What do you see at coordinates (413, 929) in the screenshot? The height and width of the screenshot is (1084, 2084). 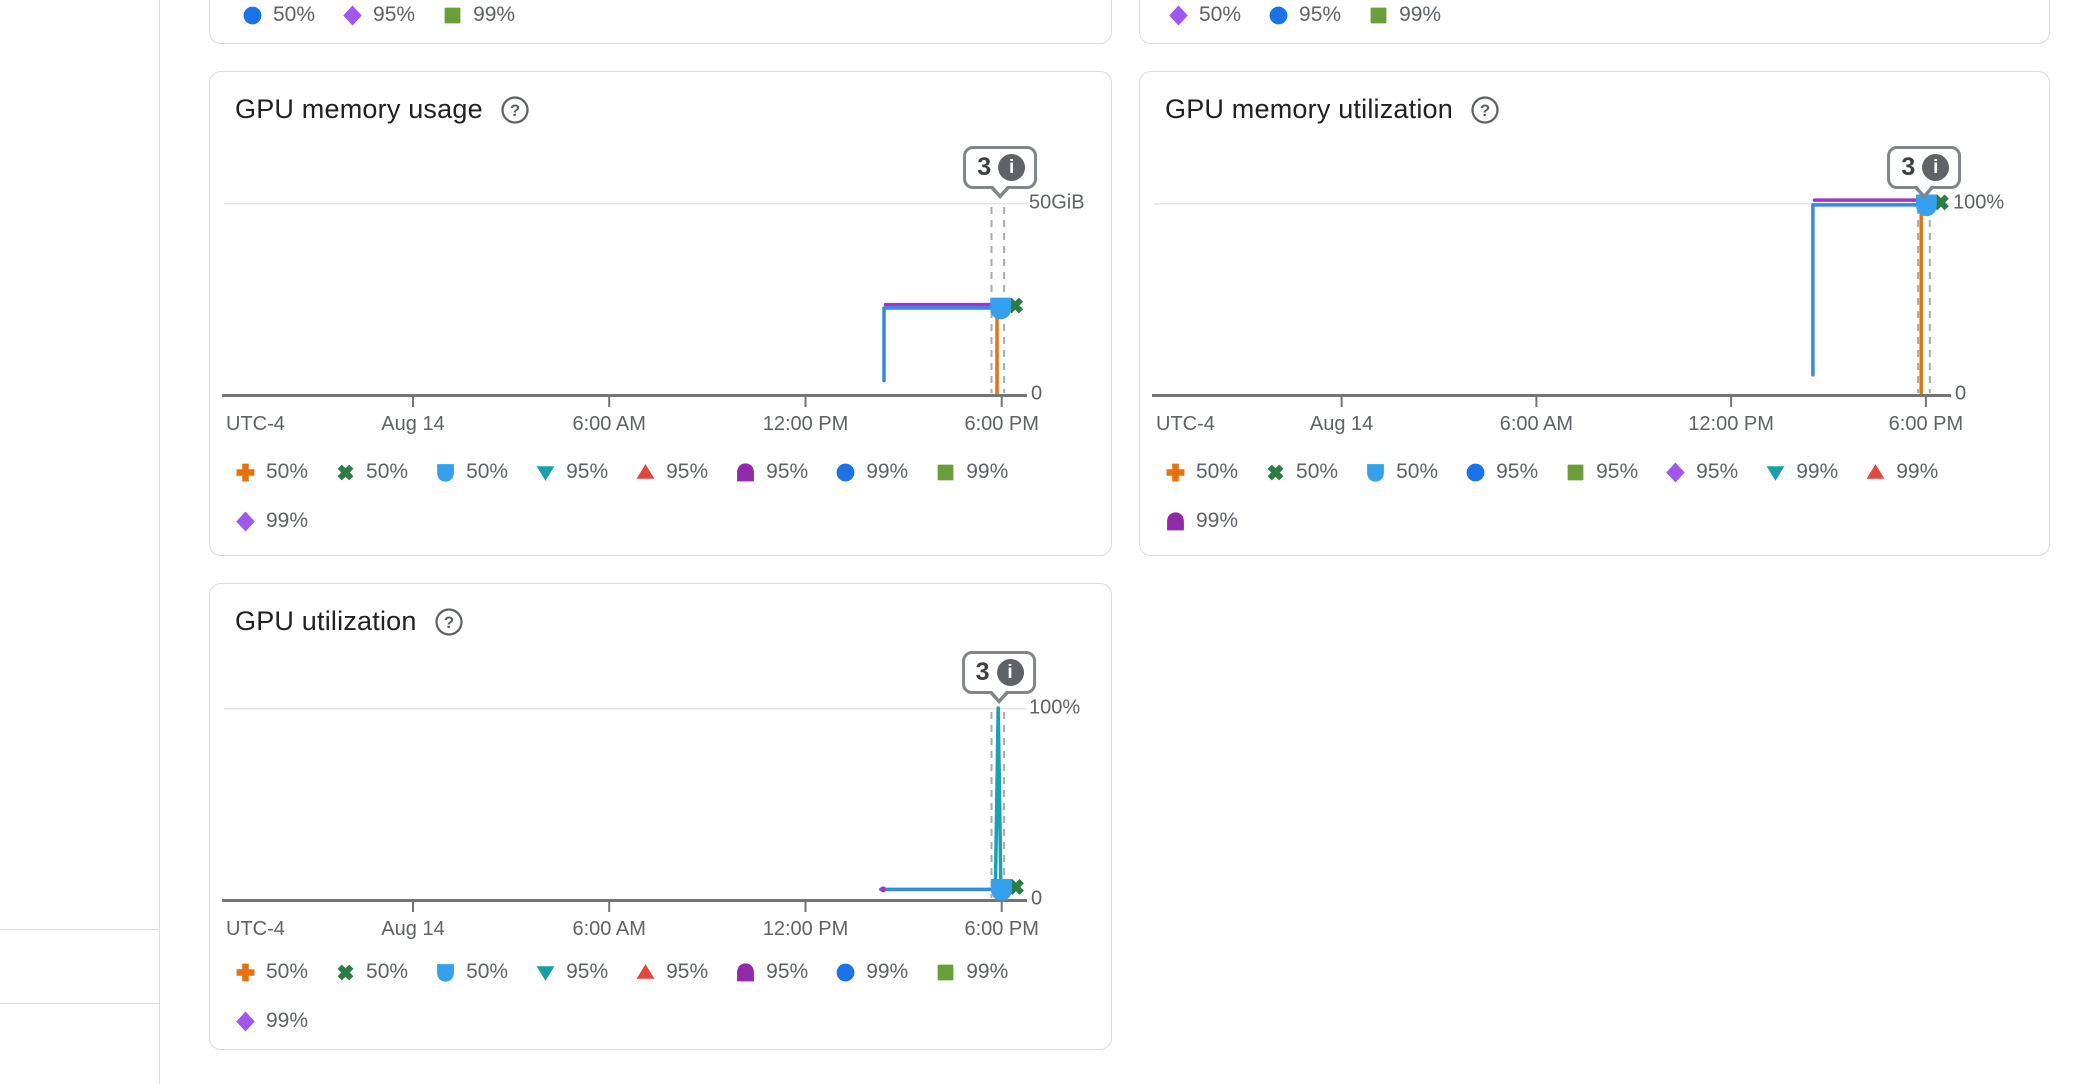 I see `x-tick-label: Aug 14` at bounding box center [413, 929].